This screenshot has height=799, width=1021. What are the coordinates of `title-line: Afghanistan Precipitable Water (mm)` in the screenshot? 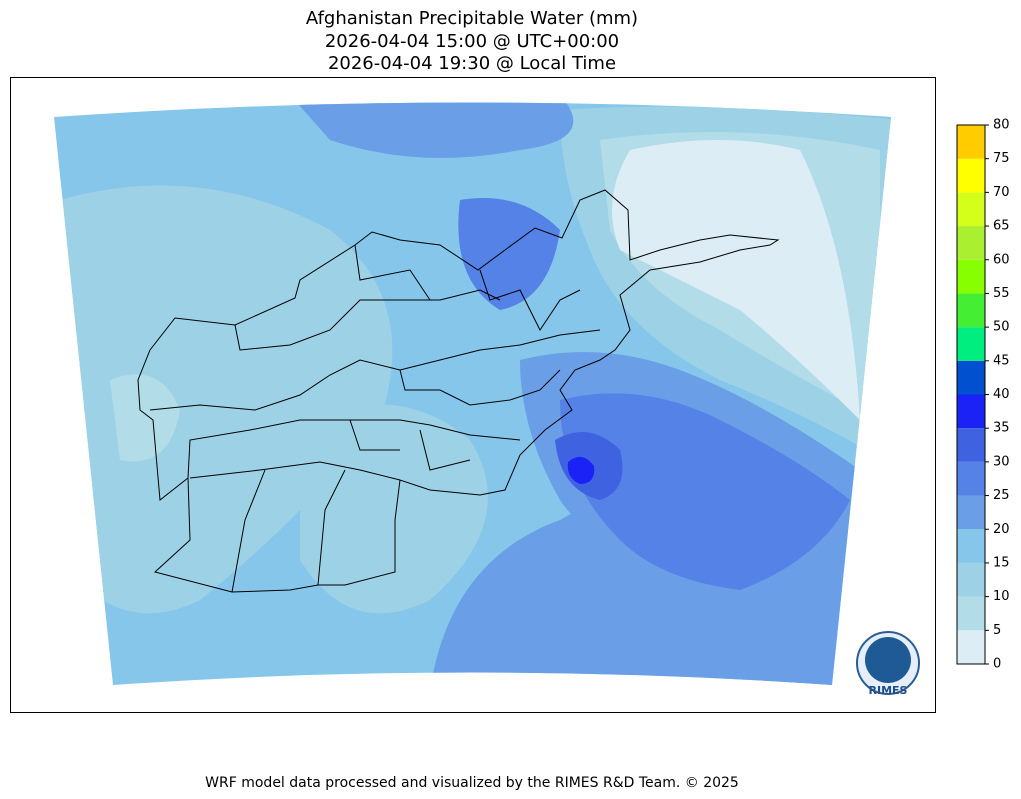 It's located at (472, 18).